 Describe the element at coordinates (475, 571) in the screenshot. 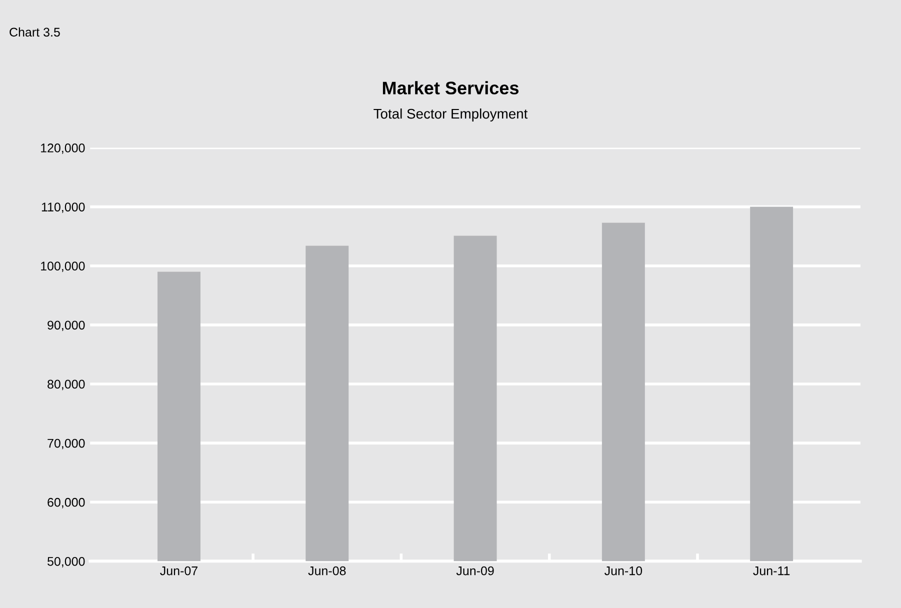

I see `x-tick-label: Jun-09` at that location.